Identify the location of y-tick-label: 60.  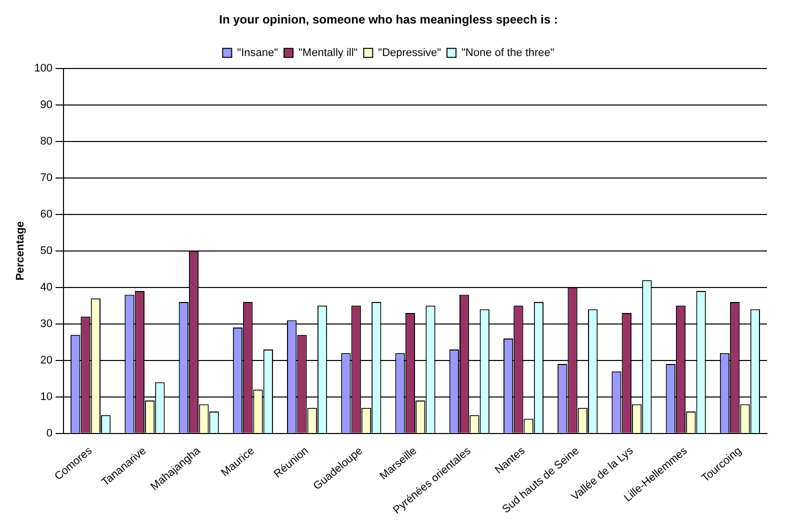
(46, 214).